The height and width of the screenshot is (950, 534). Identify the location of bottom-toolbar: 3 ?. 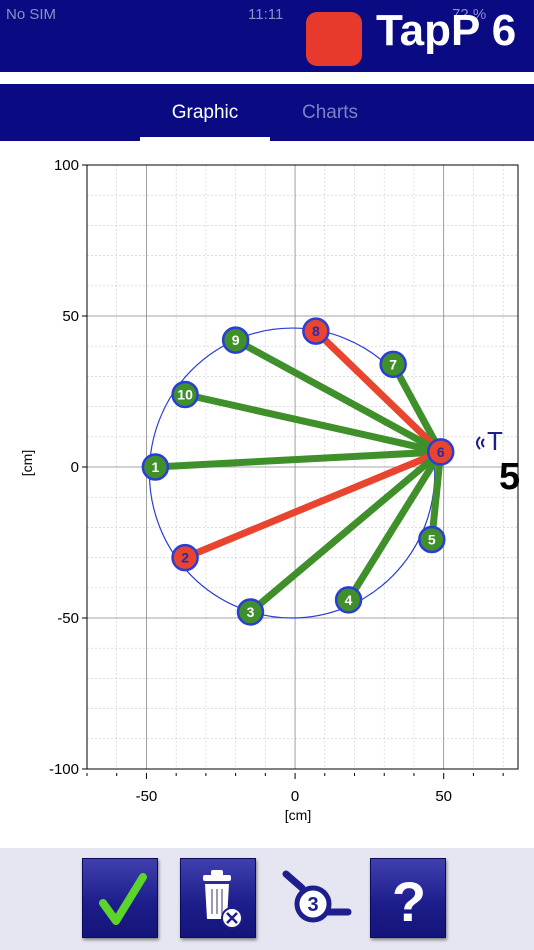
(267, 899).